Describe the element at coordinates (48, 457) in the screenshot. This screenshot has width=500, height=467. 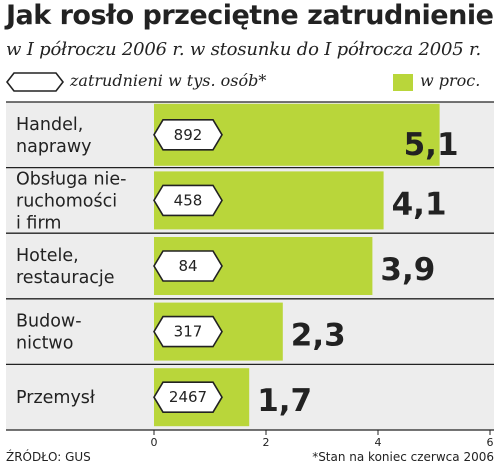
I see `source-note: ŹRÓDŁO: GUS` at that location.